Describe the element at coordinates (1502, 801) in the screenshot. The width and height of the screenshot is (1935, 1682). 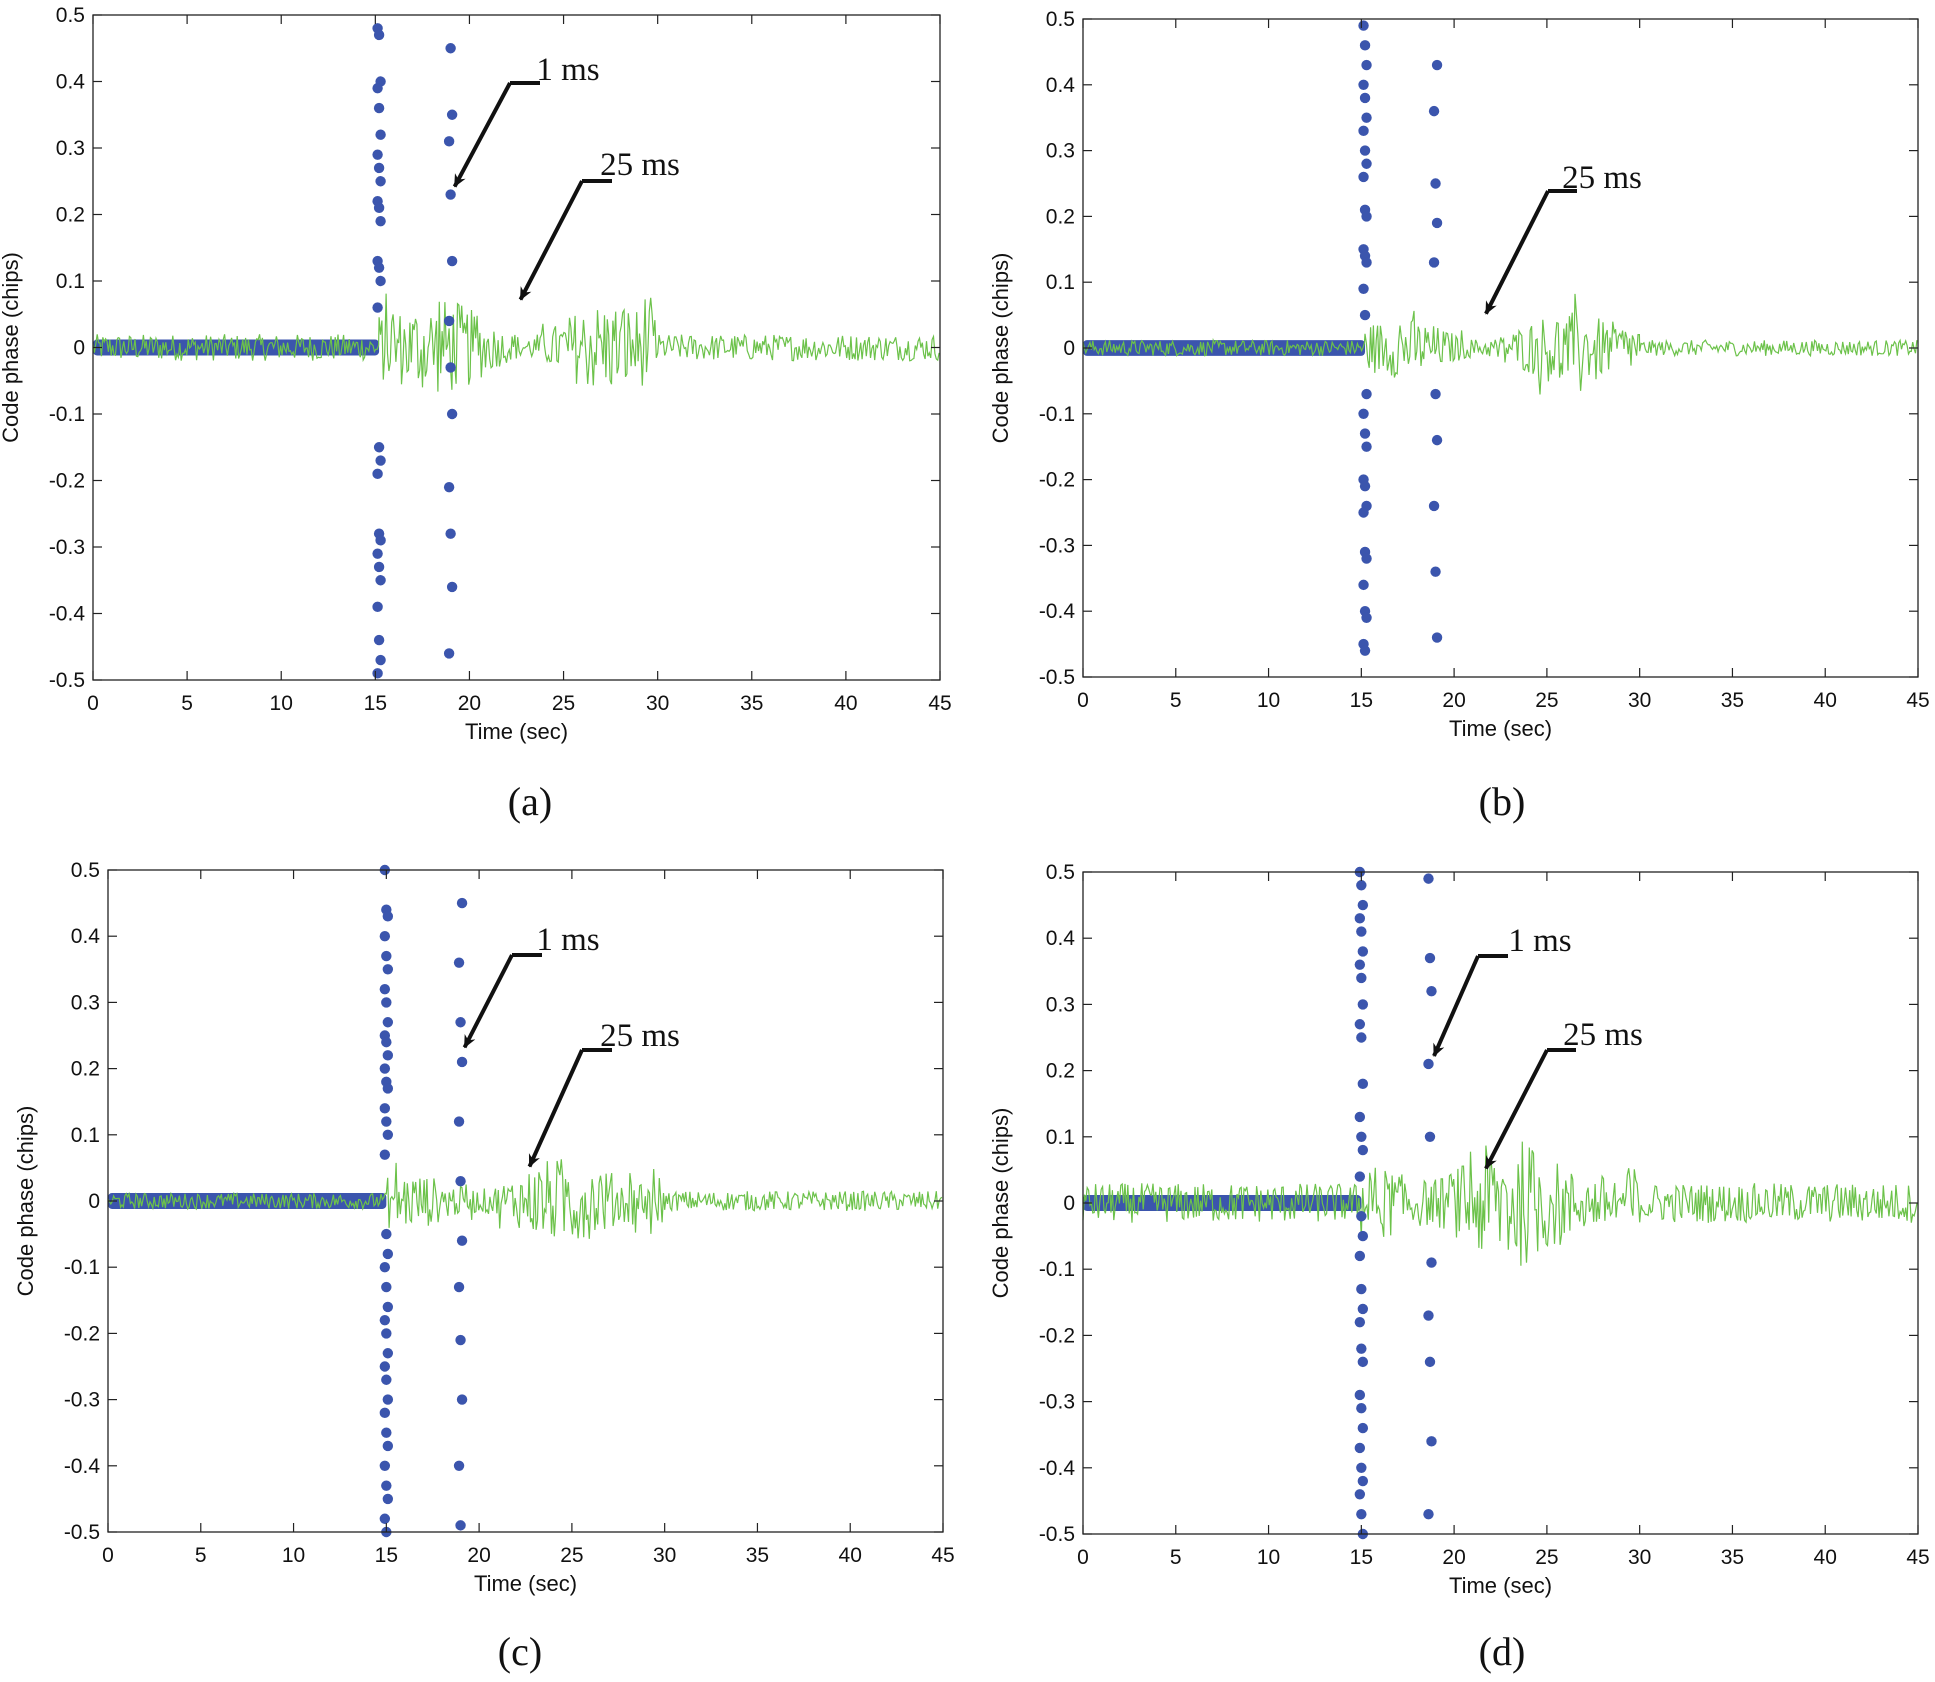
I see `panel-caption: (b)` at that location.